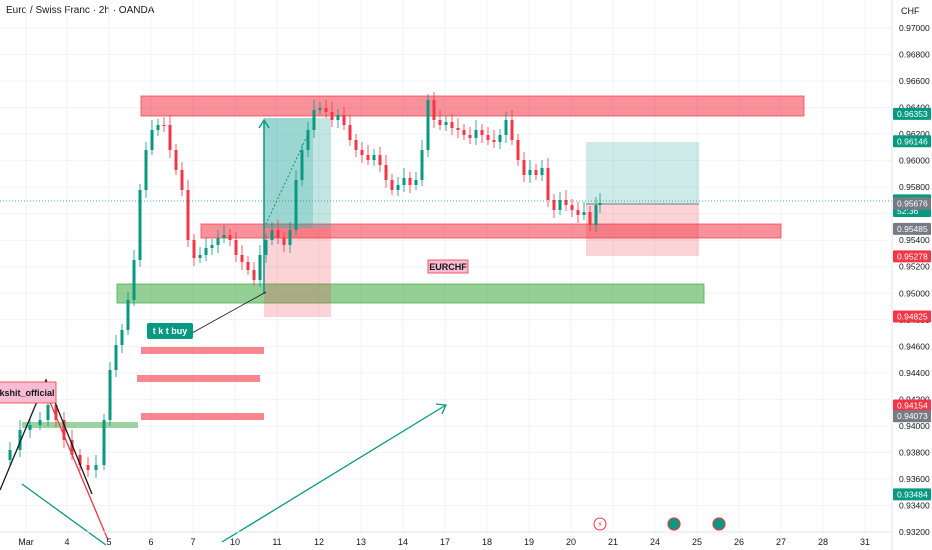  What do you see at coordinates (912, 228) in the screenshot?
I see `price-badge: 0.95485` at bounding box center [912, 228].